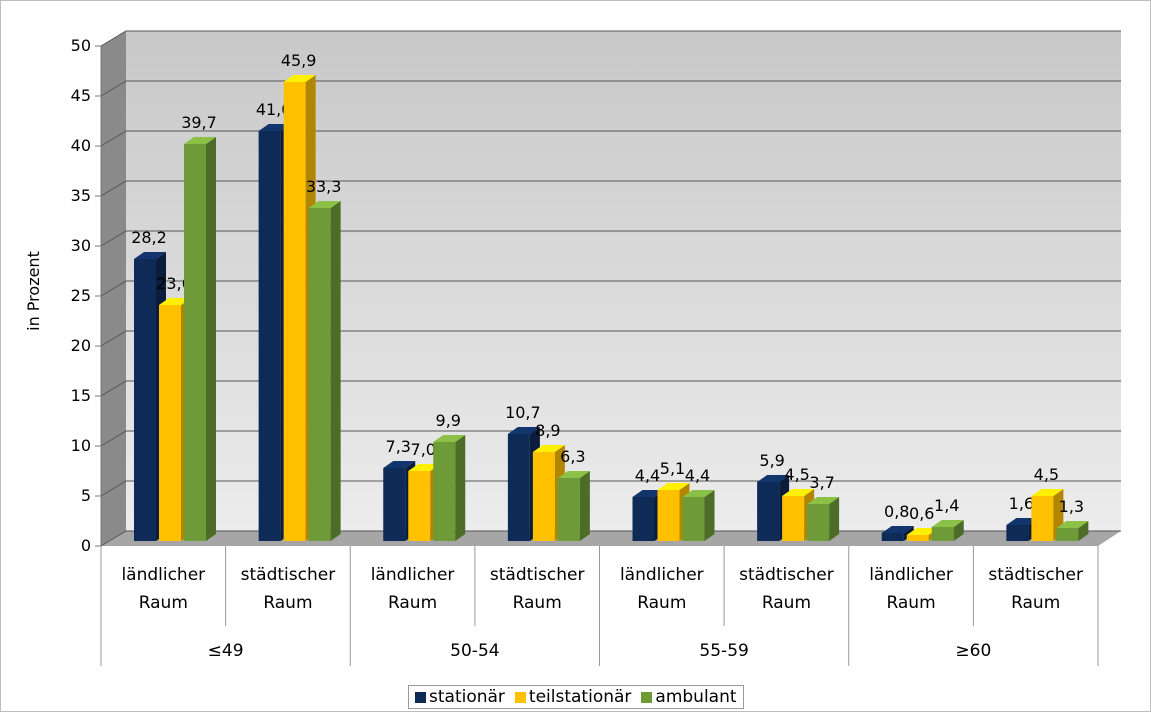  What do you see at coordinates (475, 651) in the screenshot?
I see `group-label: 50-54` at bounding box center [475, 651].